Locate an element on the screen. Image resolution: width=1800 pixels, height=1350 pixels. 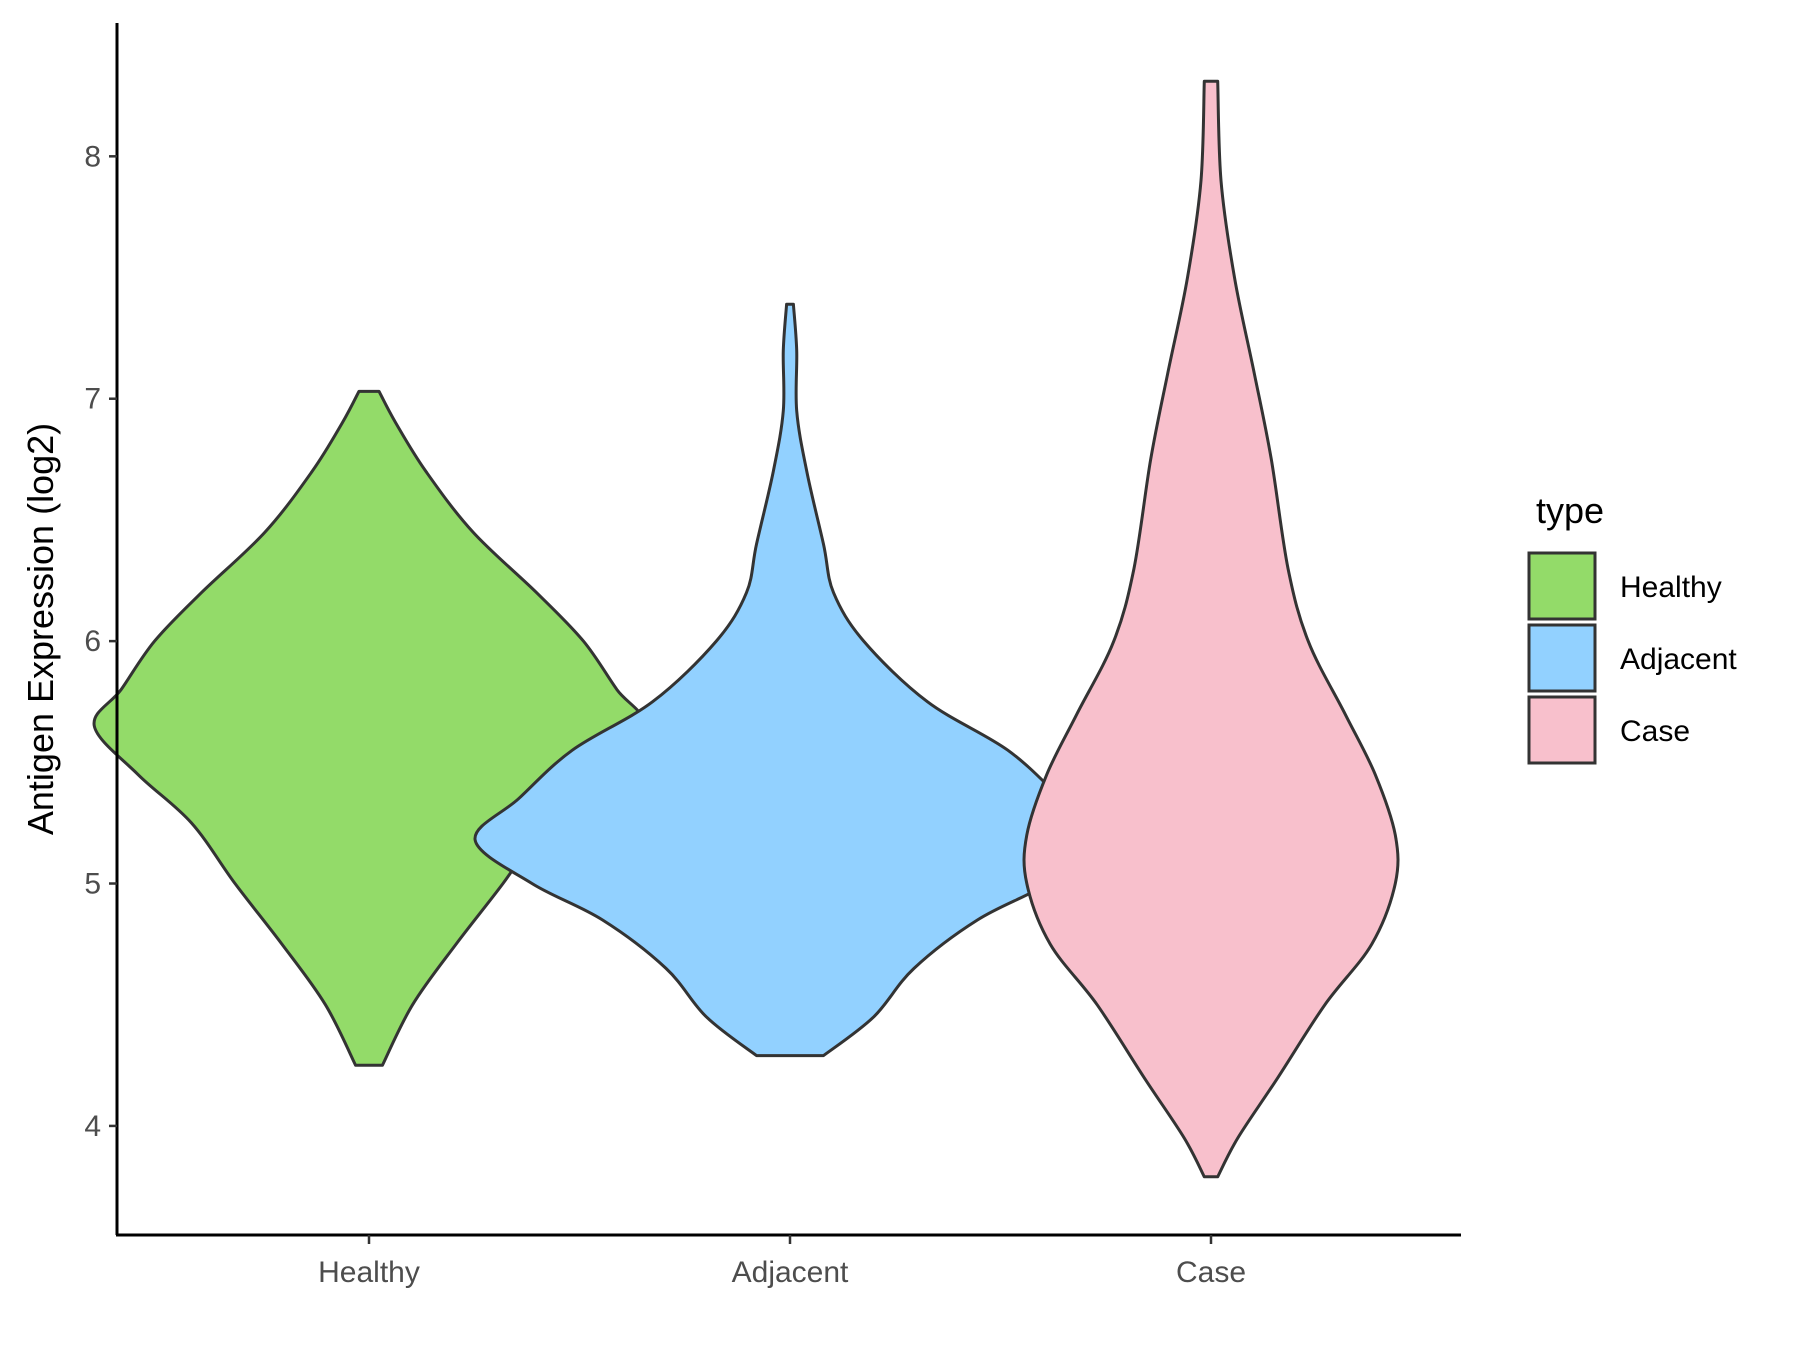
y-tick-label: 7 is located at coordinates (92, 399).